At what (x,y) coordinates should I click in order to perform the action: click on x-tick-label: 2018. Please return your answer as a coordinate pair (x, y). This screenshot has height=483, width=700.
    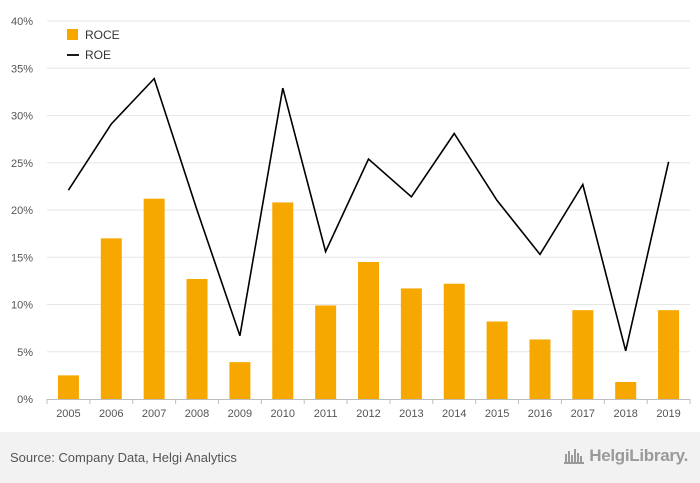
    Looking at the image, I should click on (625, 414).